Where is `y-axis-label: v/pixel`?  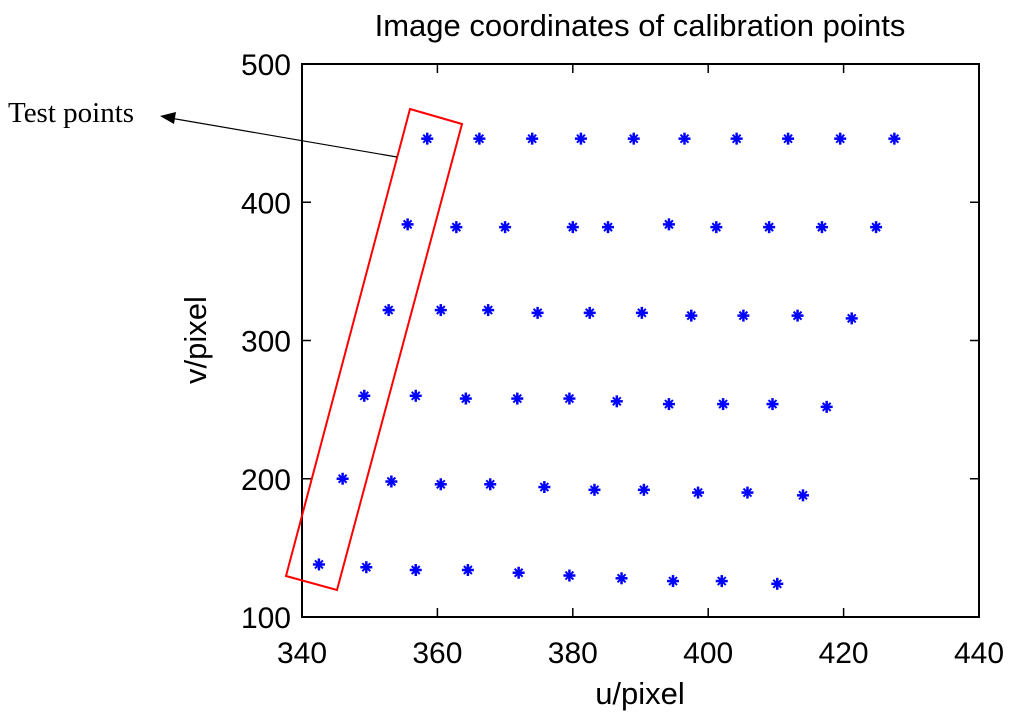 y-axis-label: v/pixel is located at coordinates (195, 340).